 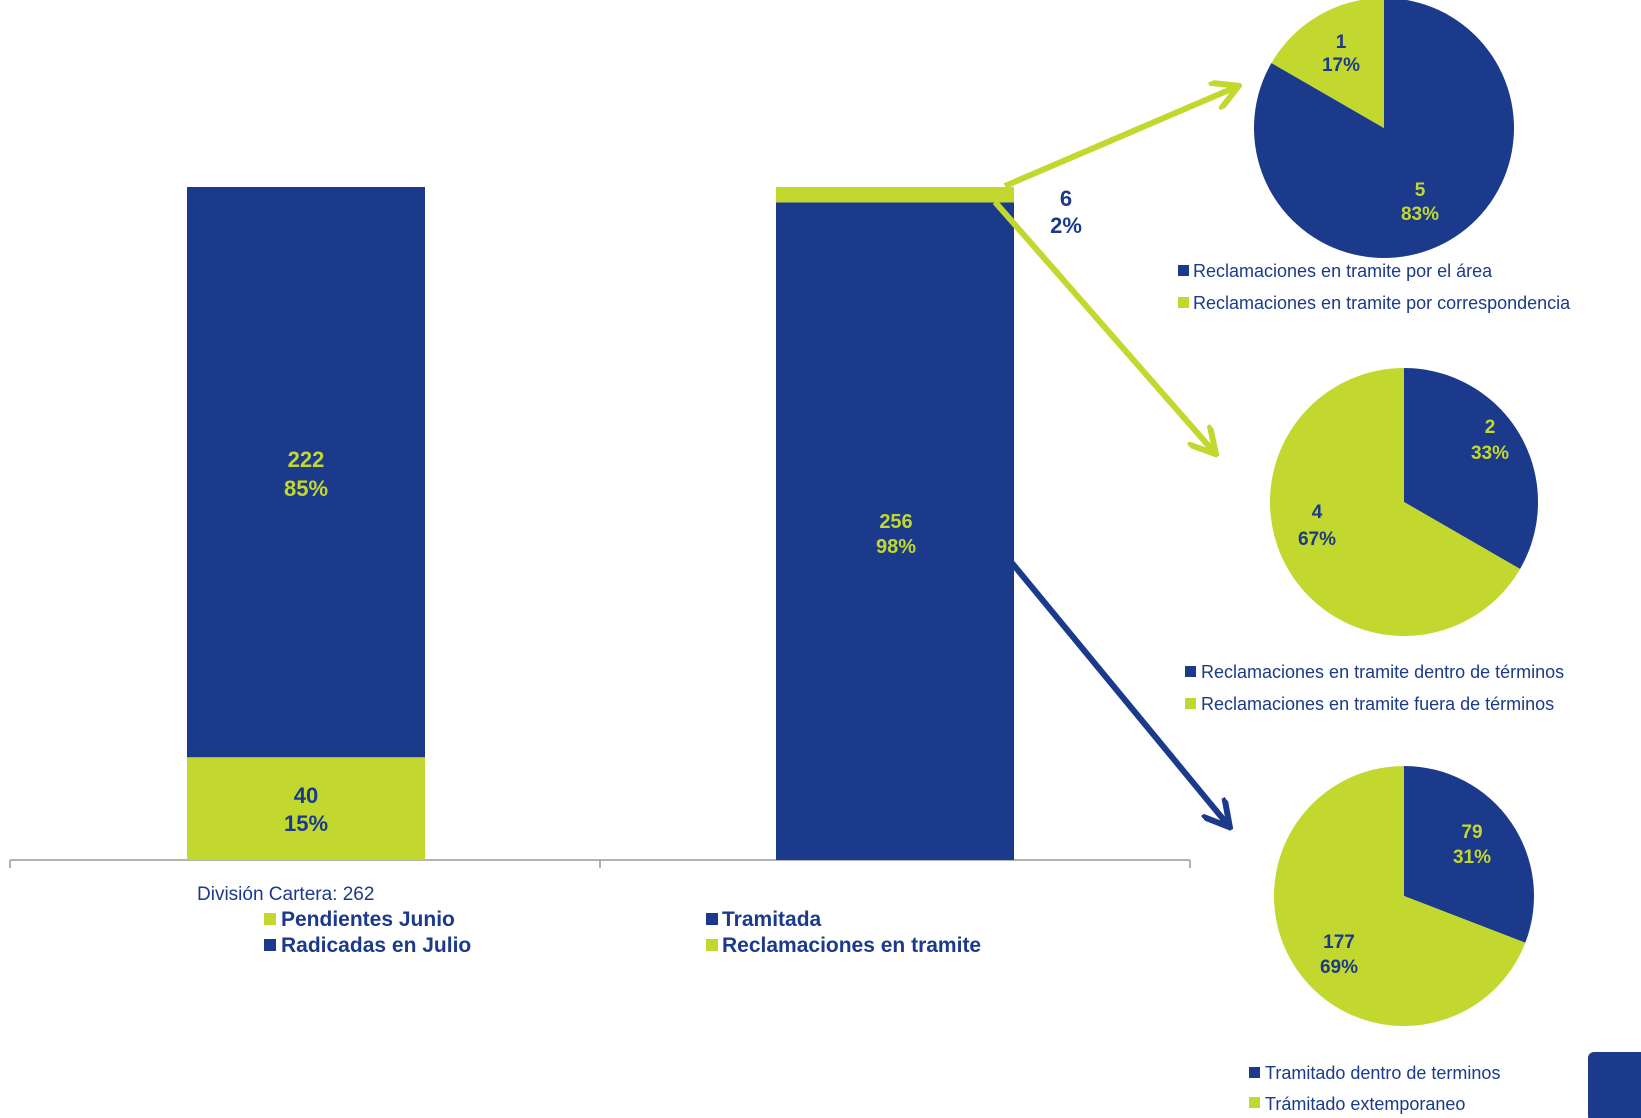 I want to click on bar-label-tramitada-pct: 98%, so click(x=896, y=547).